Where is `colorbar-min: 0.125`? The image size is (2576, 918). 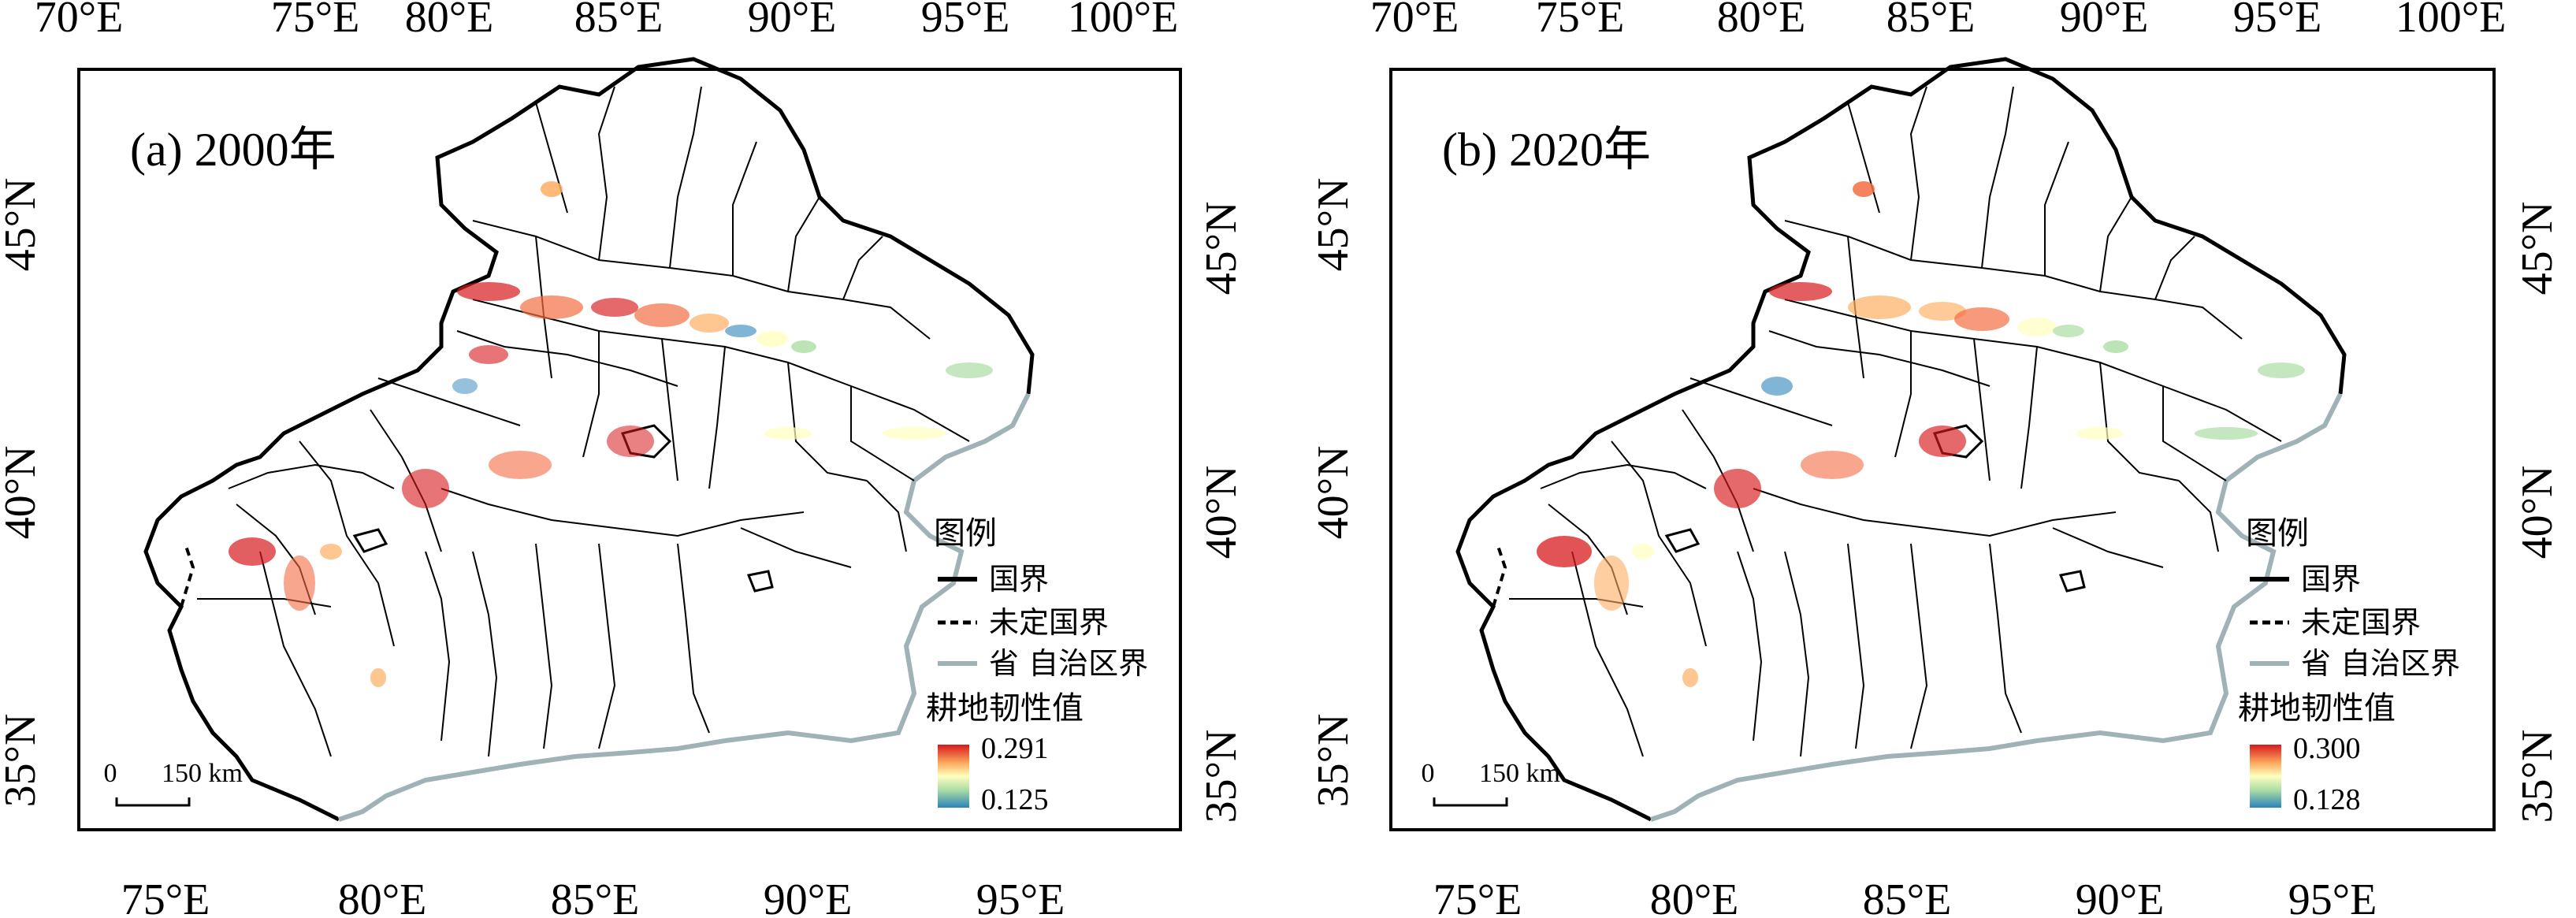 colorbar-min: 0.125 is located at coordinates (1015, 799).